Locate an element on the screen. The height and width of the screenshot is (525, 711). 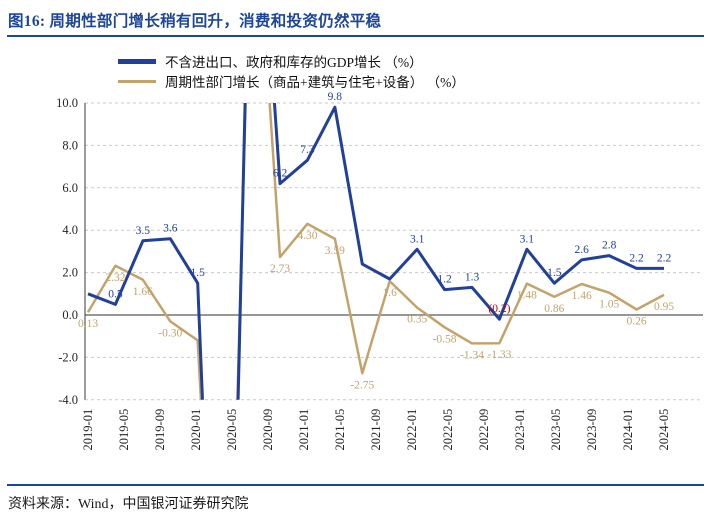
svg-text: 4.30 is located at coordinates (307, 236).